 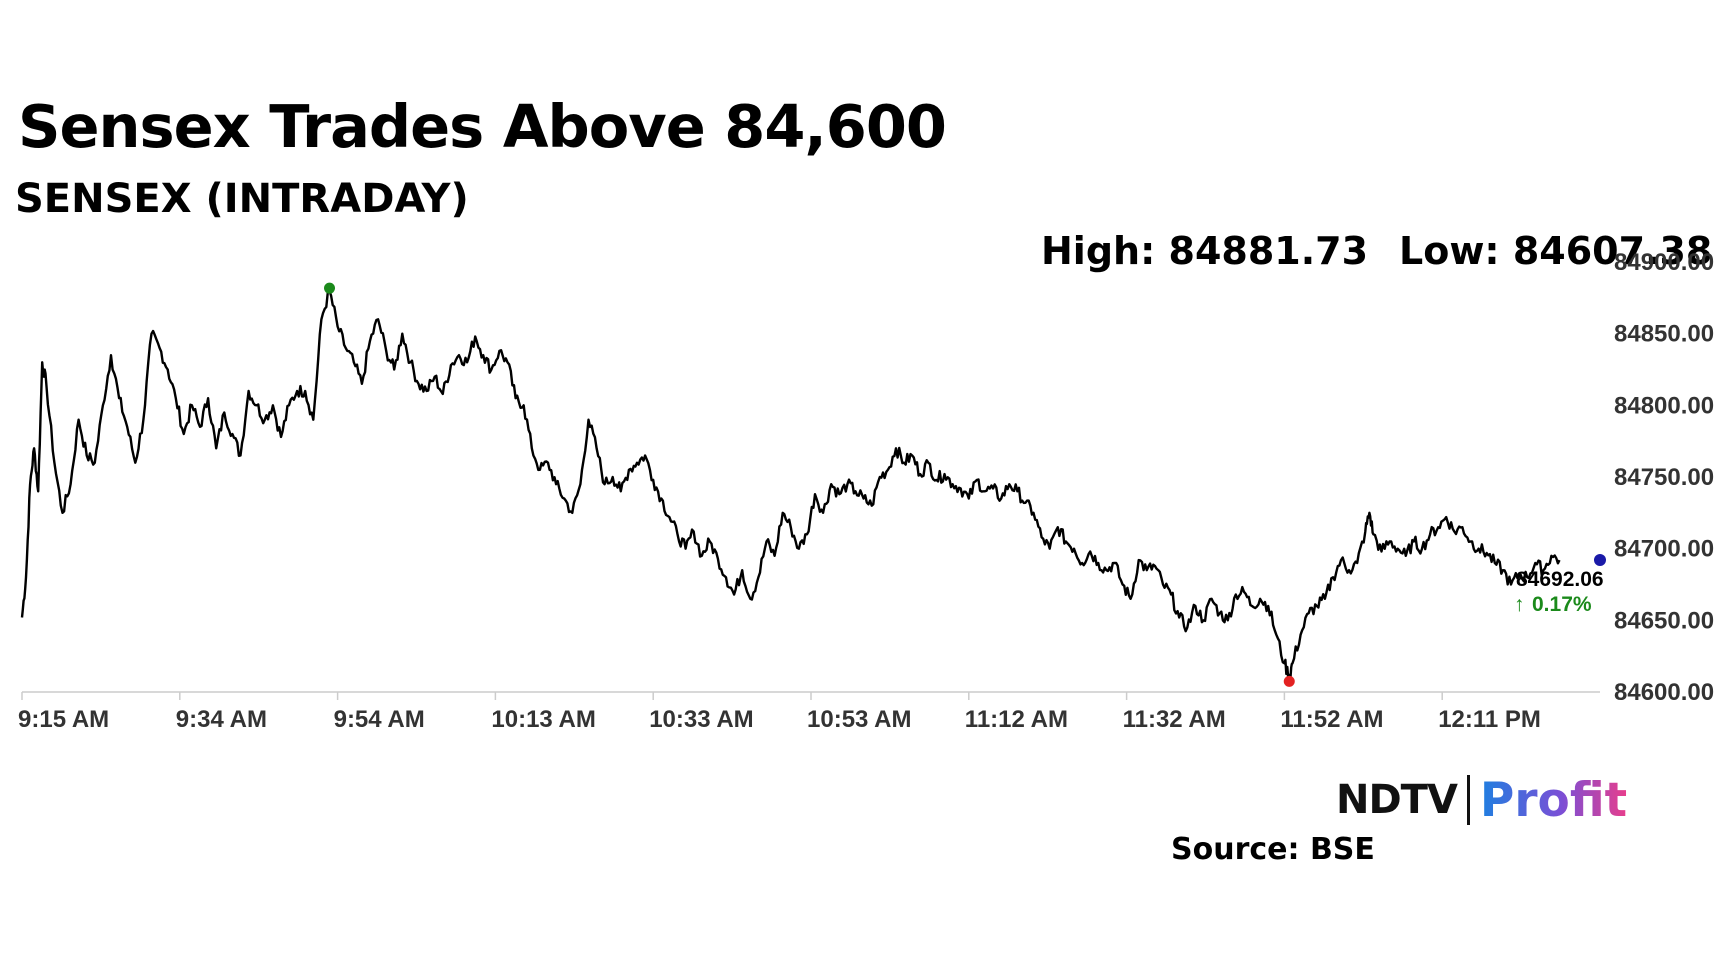 I want to click on low-value-label: Low: 84607.38, so click(x=1556, y=251).